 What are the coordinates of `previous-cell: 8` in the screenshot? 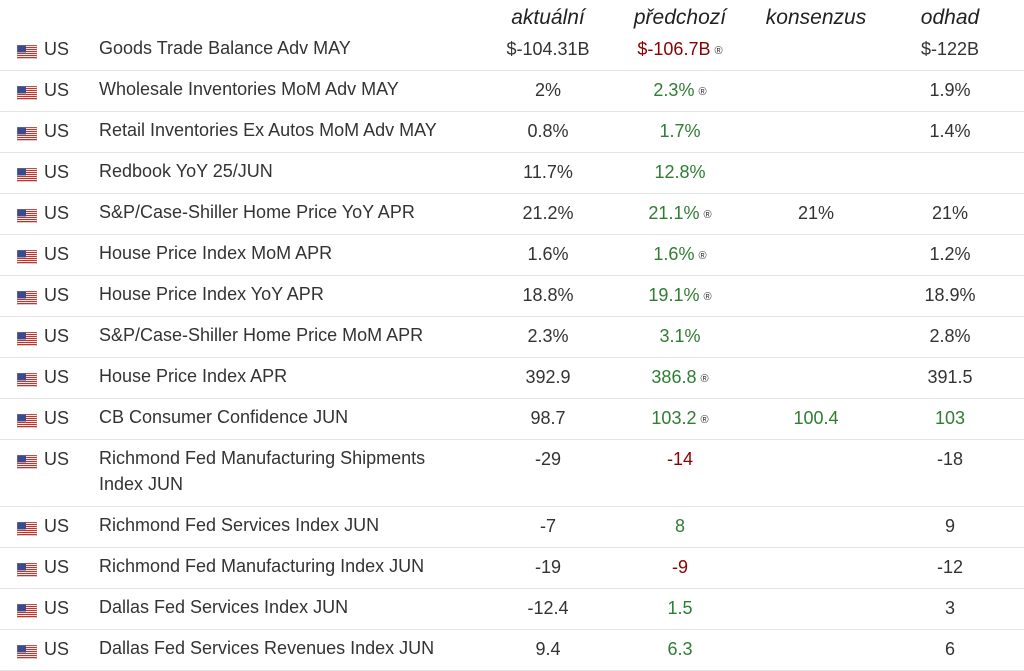 It's located at (680, 526).